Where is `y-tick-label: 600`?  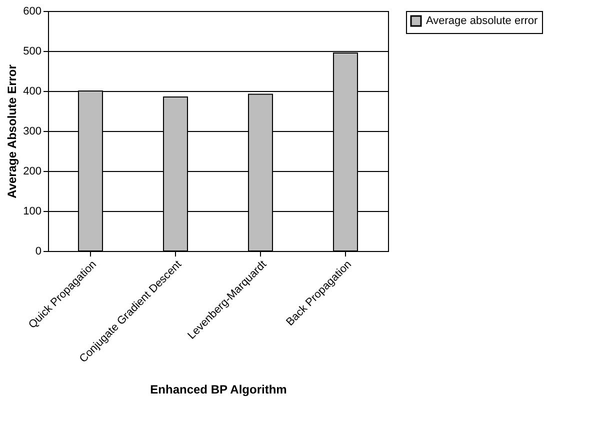 y-tick-label: 600 is located at coordinates (32, 12).